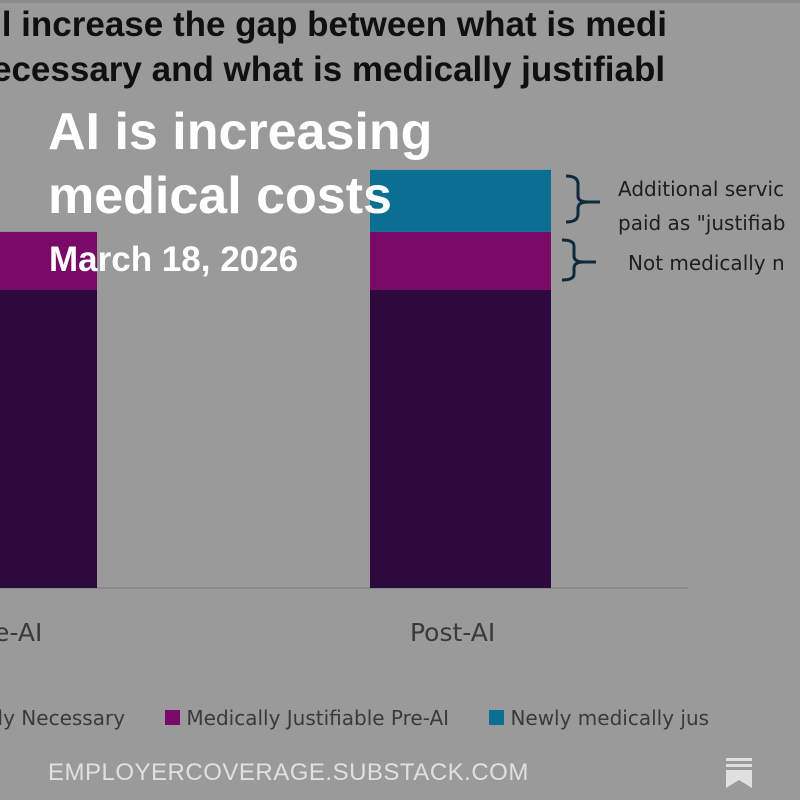 The image size is (800, 800). I want to click on legend-label: Newly medically jus, so click(610, 717).